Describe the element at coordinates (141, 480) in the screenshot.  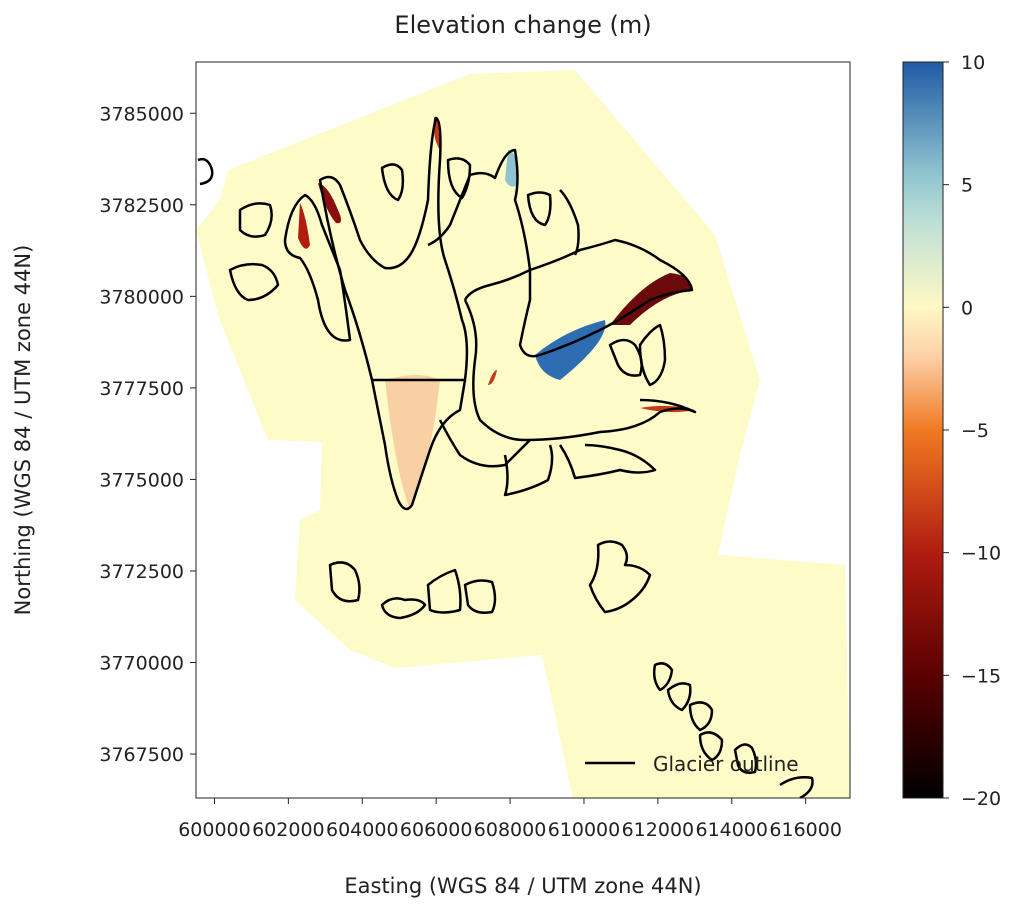
I see `y-tick-label: 3775000` at that location.